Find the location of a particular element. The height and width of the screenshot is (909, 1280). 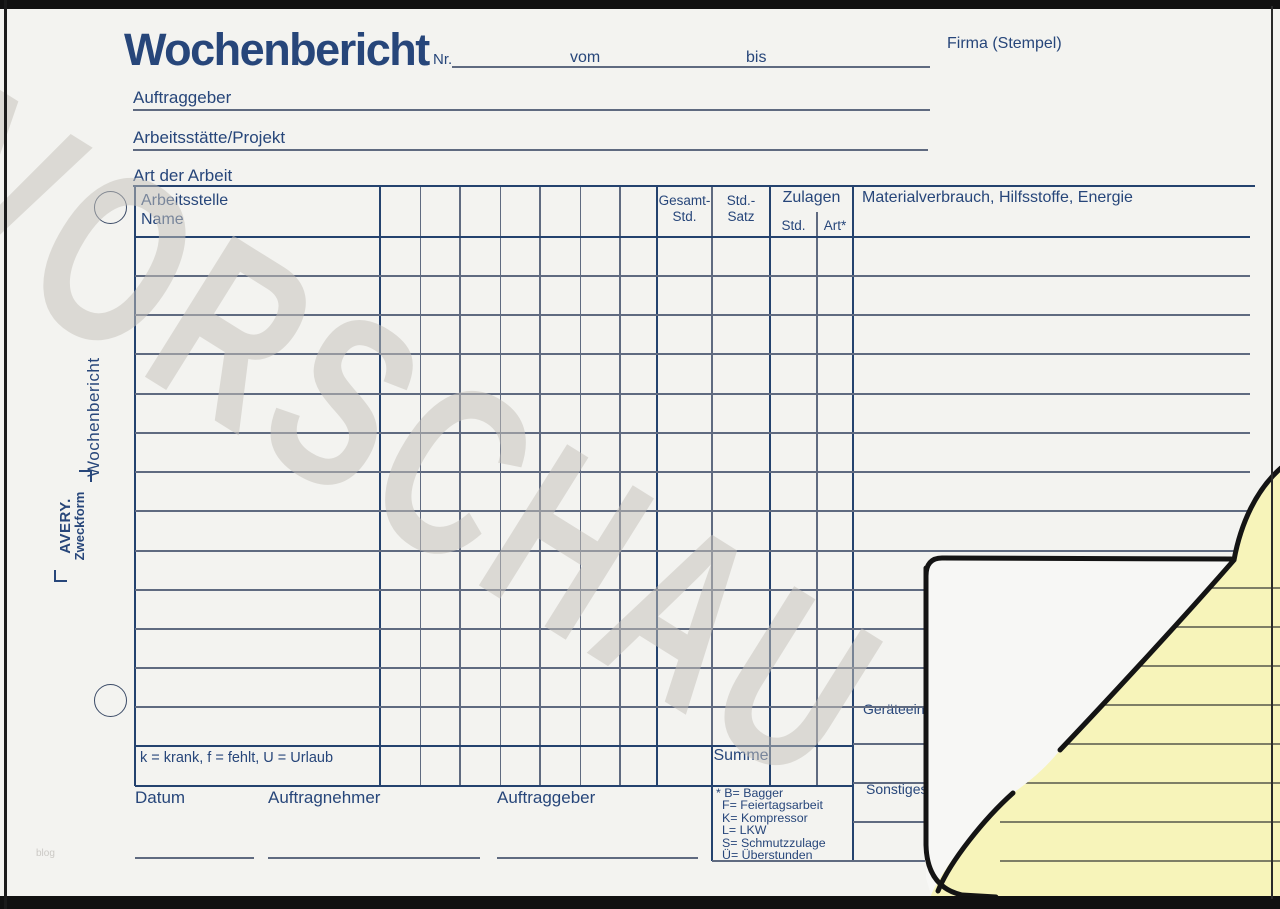

firma-stempel-label: Firma (Stempel) is located at coordinates (1004, 43).